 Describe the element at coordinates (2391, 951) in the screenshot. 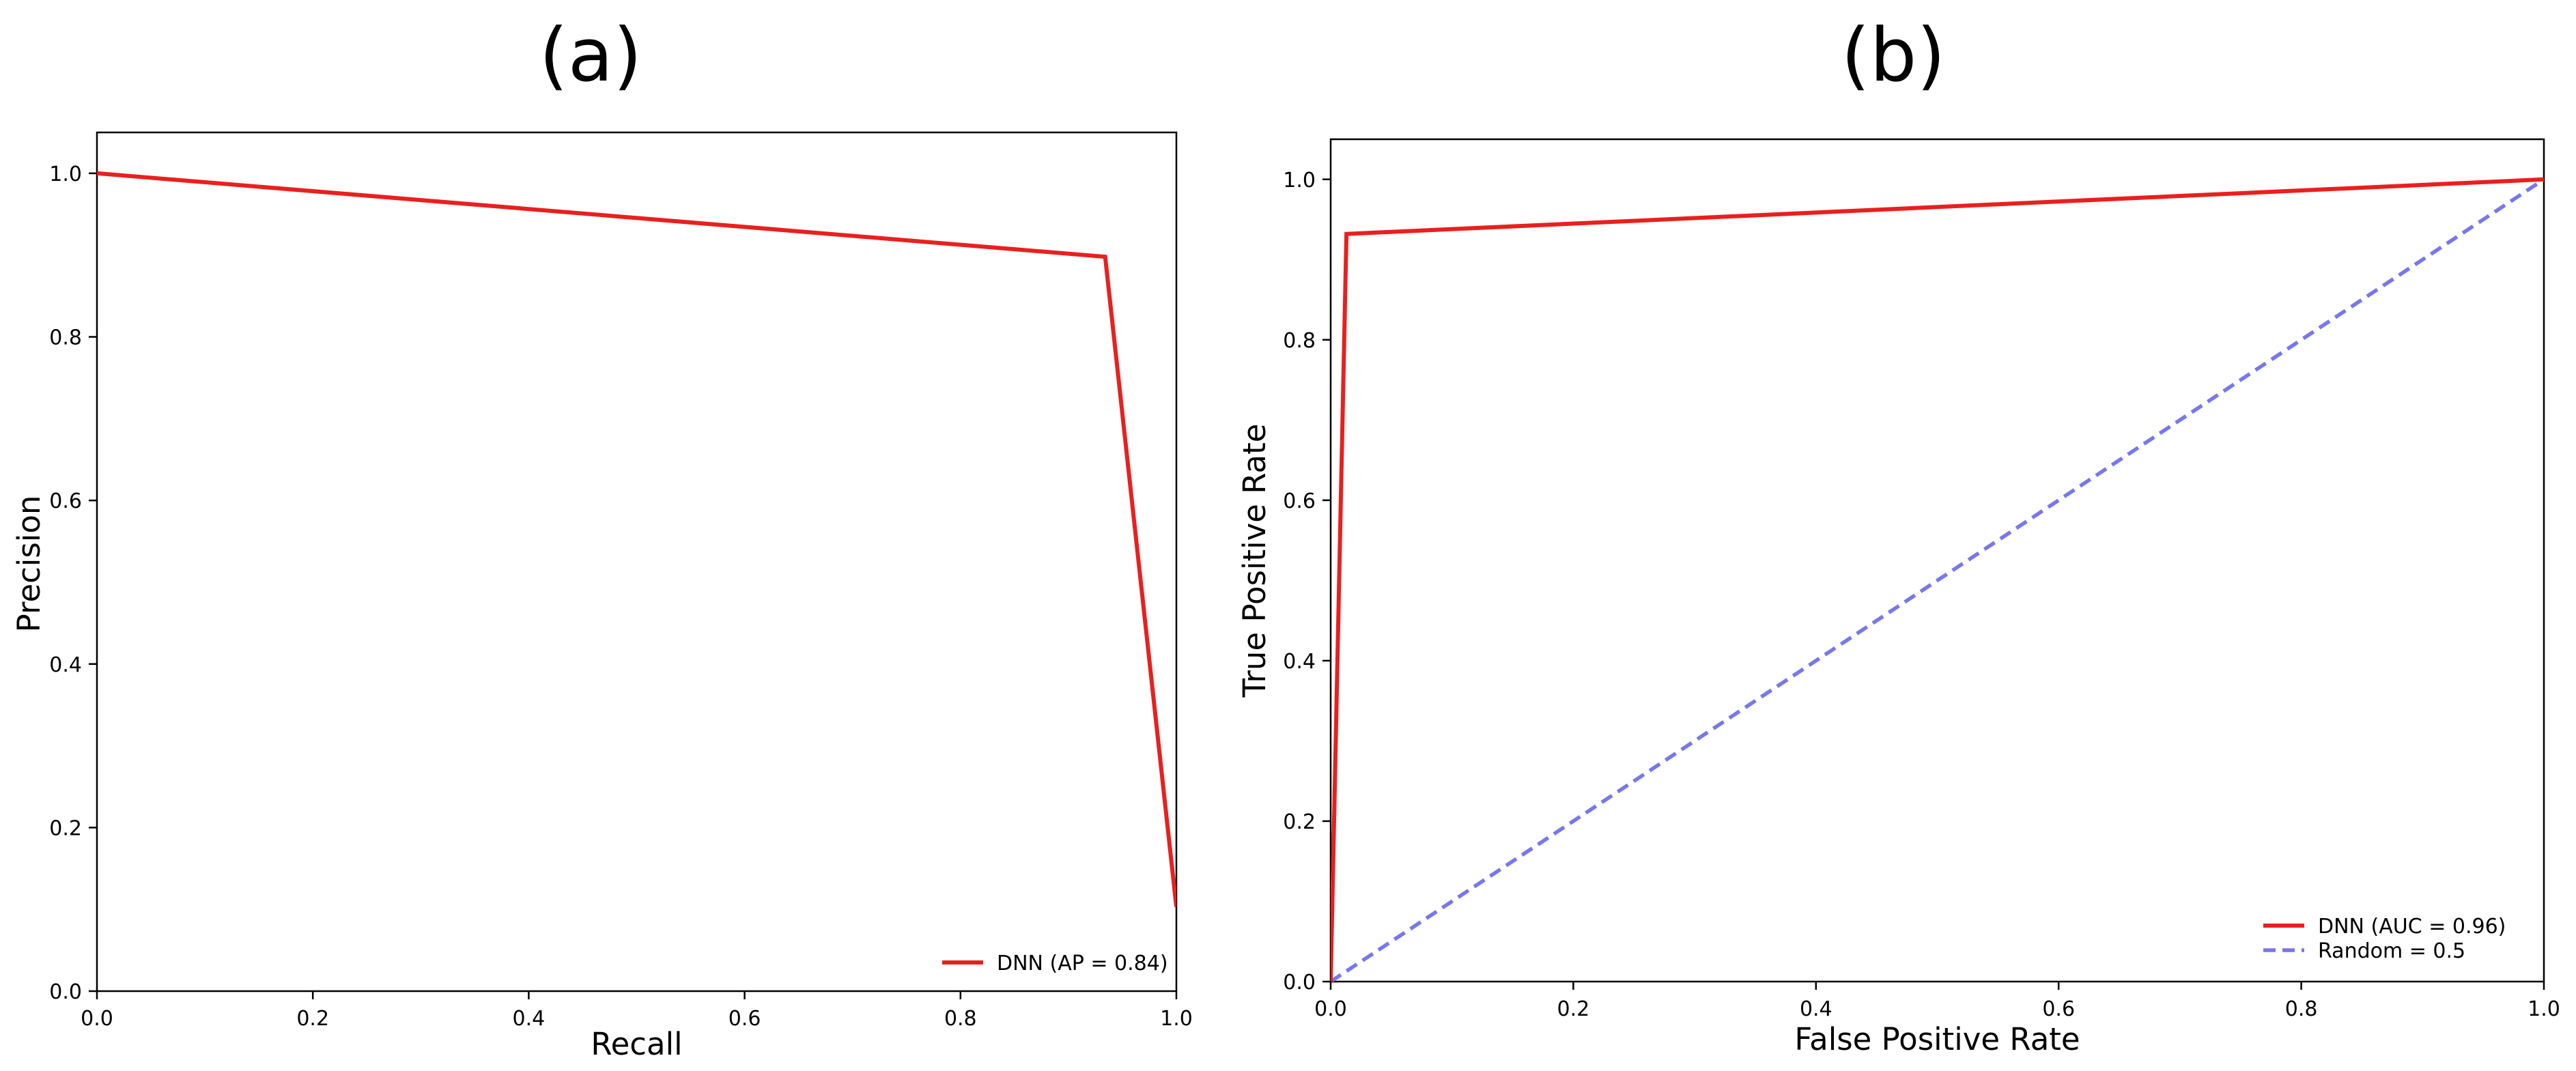

I see `legend-label: Random = 0.5` at that location.